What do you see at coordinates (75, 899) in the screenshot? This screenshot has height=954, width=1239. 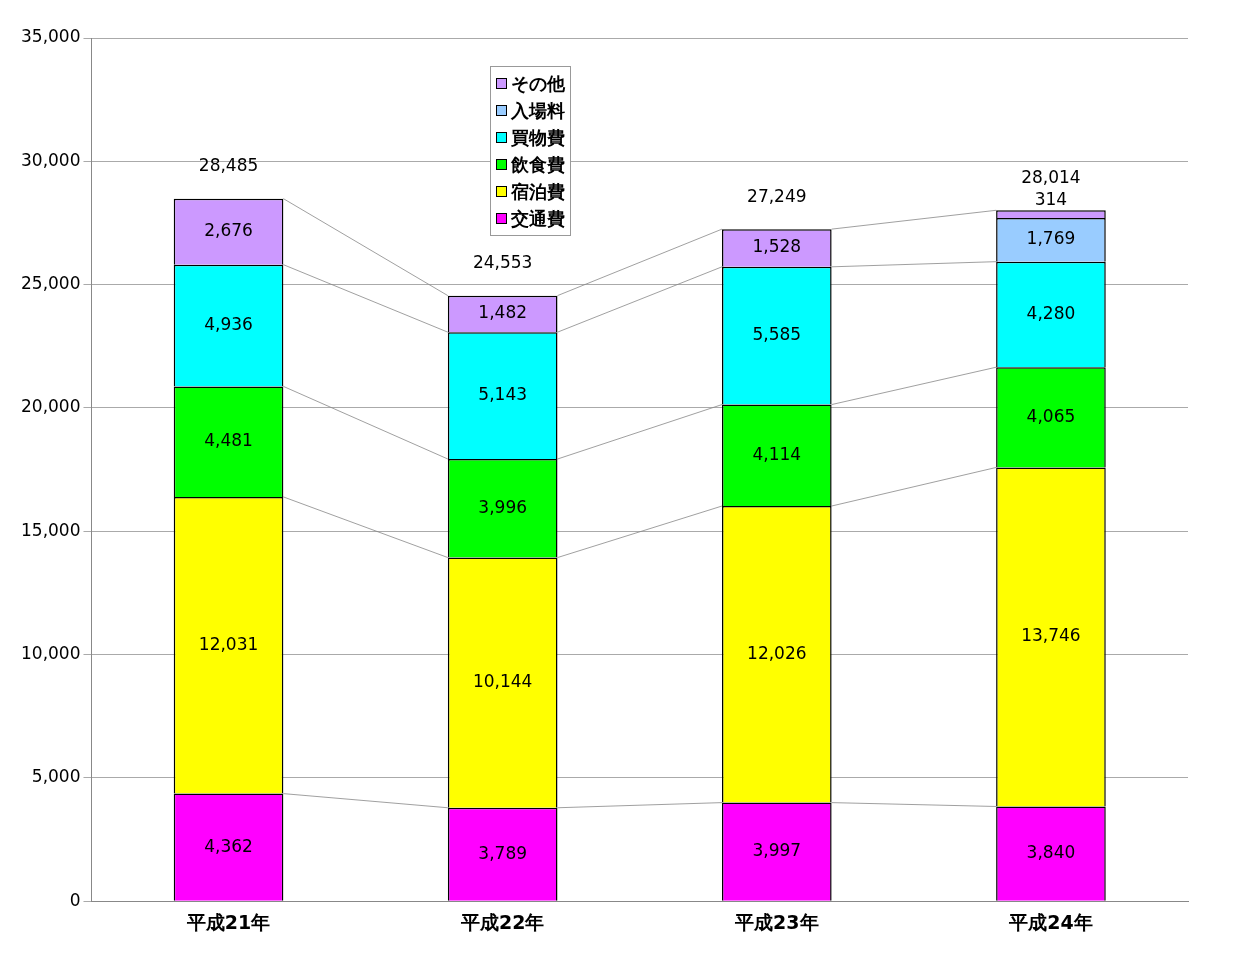 I see `y-tick-label: 0` at bounding box center [75, 899].